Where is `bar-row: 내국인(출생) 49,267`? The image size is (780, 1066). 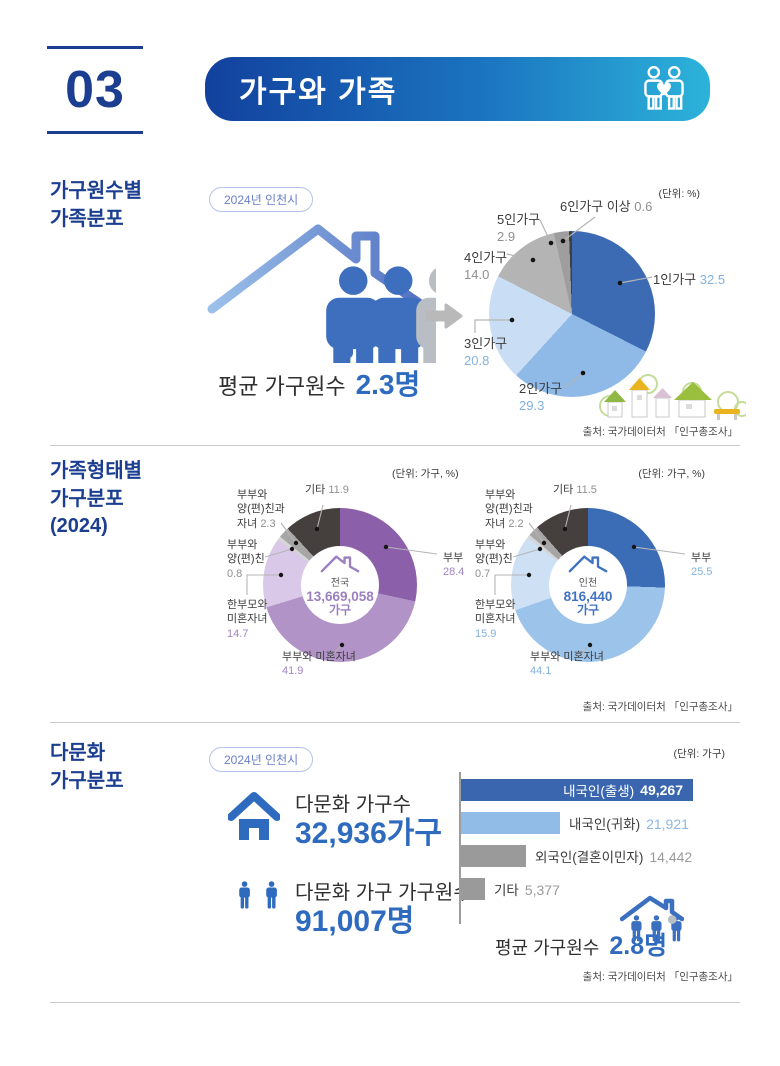
bar-row: 내국인(출생) 49,267 is located at coordinates (611, 790).